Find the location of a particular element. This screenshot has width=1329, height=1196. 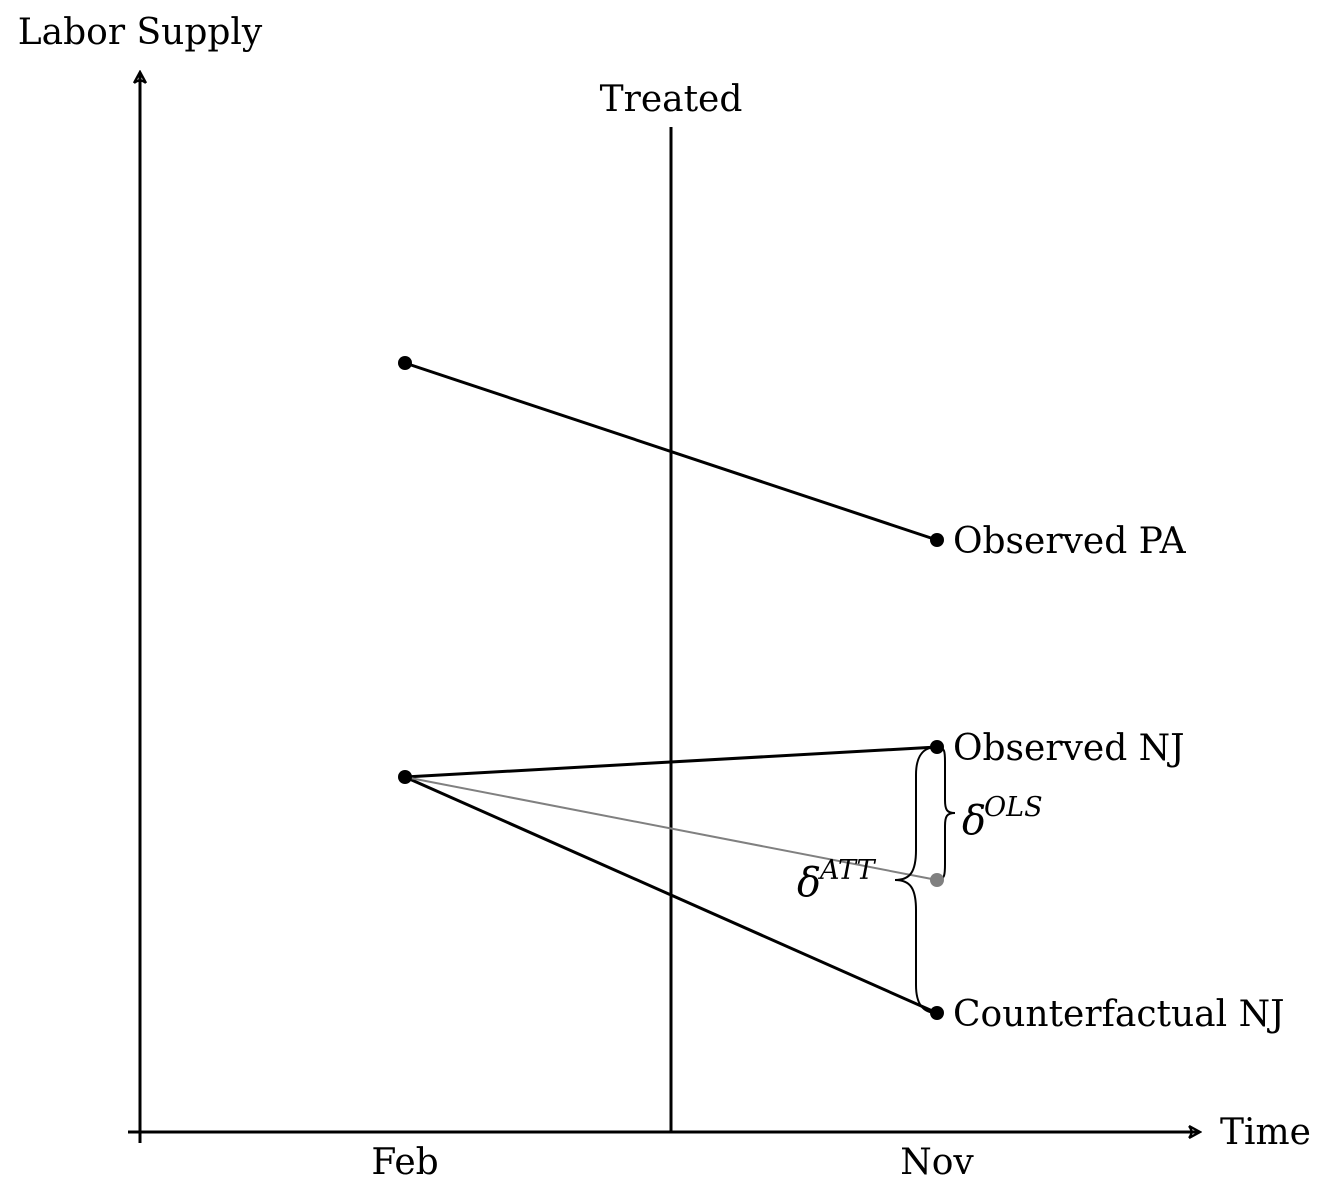

point-nj-nov-observed is located at coordinates (937, 747).